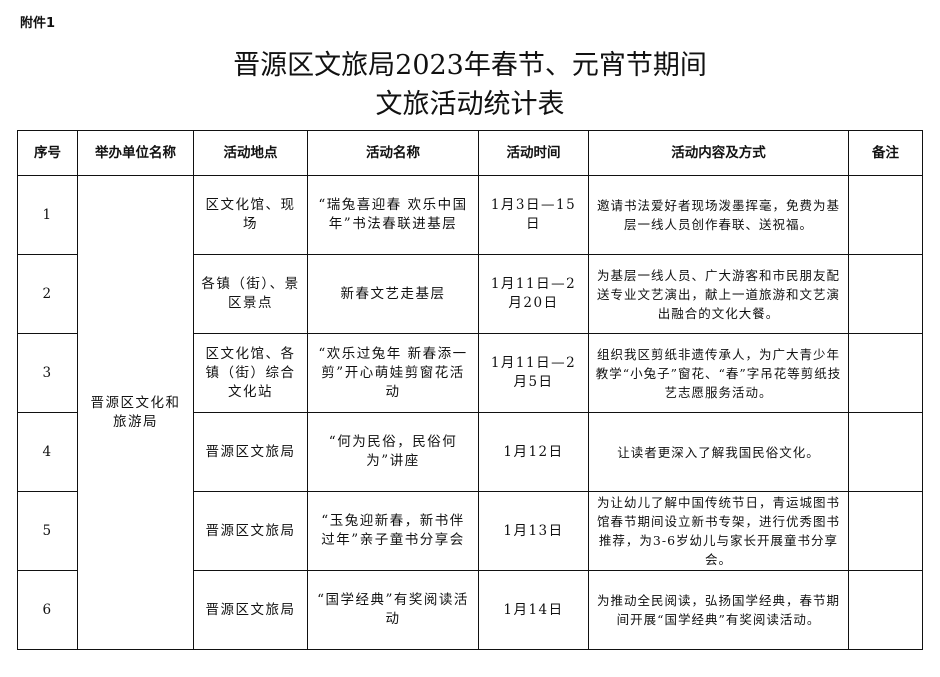 This screenshot has width=940, height=677. I want to click on activity-time-cell: 1月11日—2月5日, so click(533, 373).